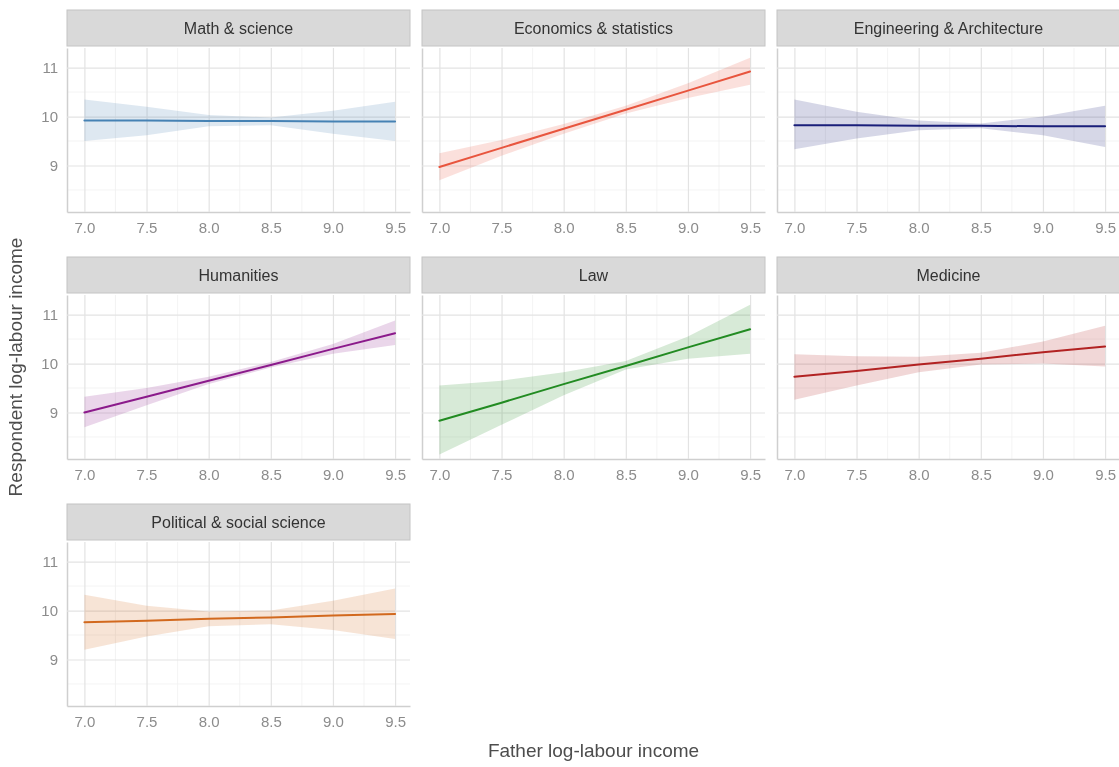 The width and height of the screenshot is (1119, 767). What do you see at coordinates (593, 28) in the screenshot?
I see `chart-title: Economics & statistics` at bounding box center [593, 28].